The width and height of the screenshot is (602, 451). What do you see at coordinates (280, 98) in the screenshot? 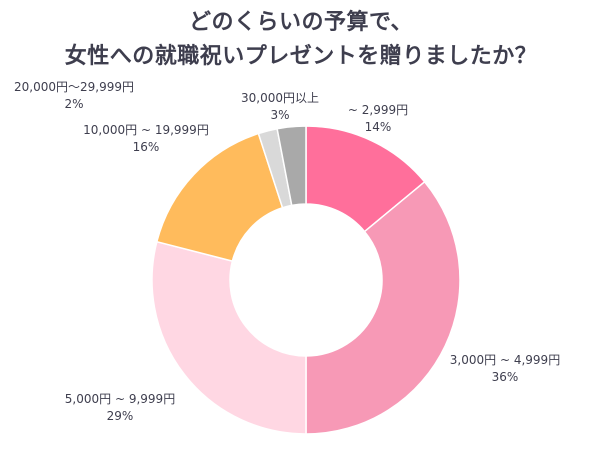
I see `slice-label-5: 30,000円以上` at bounding box center [280, 98].